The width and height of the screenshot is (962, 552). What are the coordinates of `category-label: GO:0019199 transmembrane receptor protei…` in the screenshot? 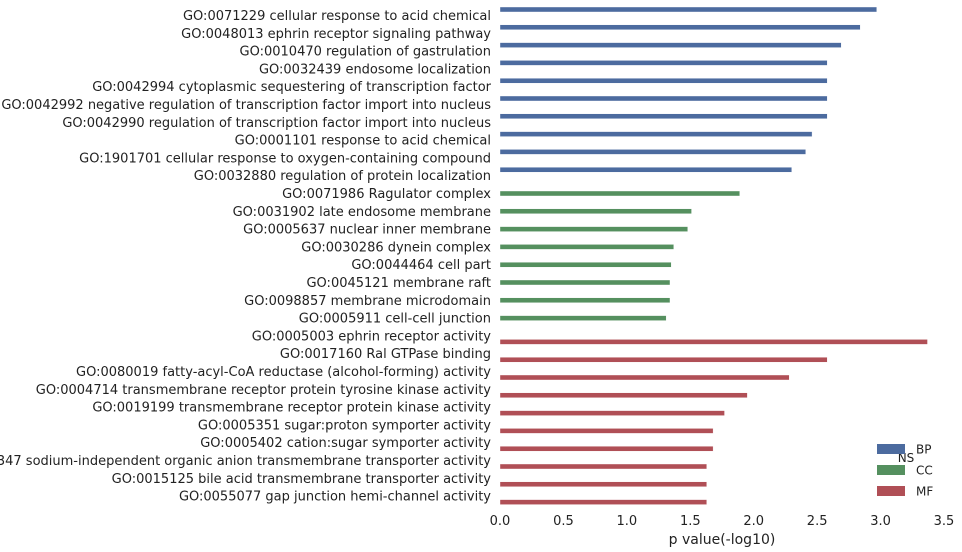 It's located at (291, 408).